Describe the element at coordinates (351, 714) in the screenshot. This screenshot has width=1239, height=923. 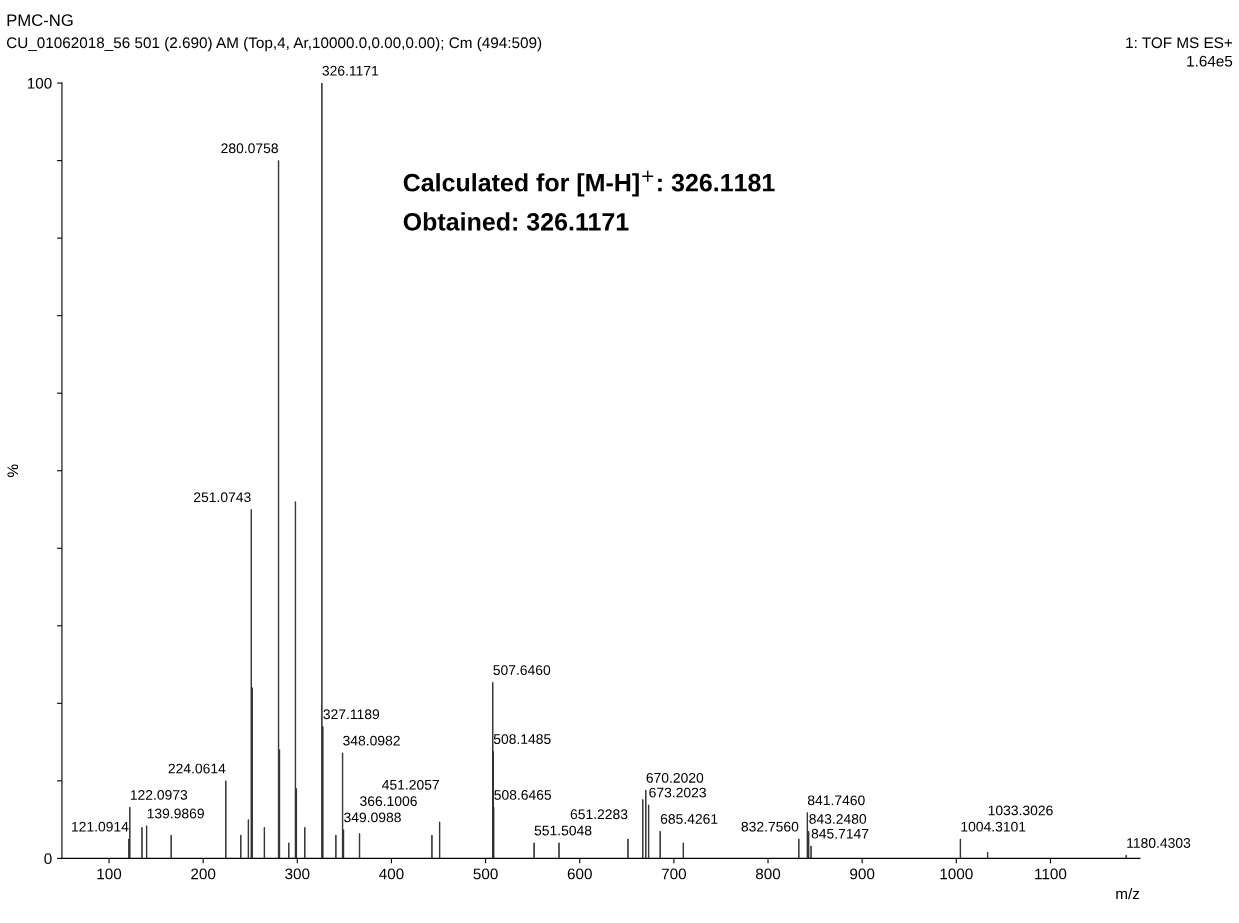
I see `annotation: 327.1189` at that location.